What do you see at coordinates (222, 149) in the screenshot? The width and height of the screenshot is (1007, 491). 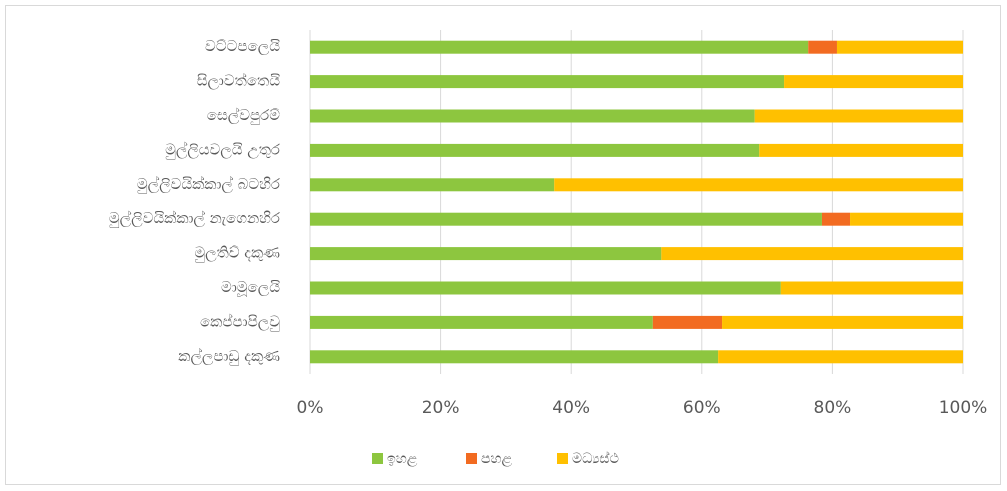 I see `y-tick-label: මුල්ලියවලයි උතුර` at bounding box center [222, 149].